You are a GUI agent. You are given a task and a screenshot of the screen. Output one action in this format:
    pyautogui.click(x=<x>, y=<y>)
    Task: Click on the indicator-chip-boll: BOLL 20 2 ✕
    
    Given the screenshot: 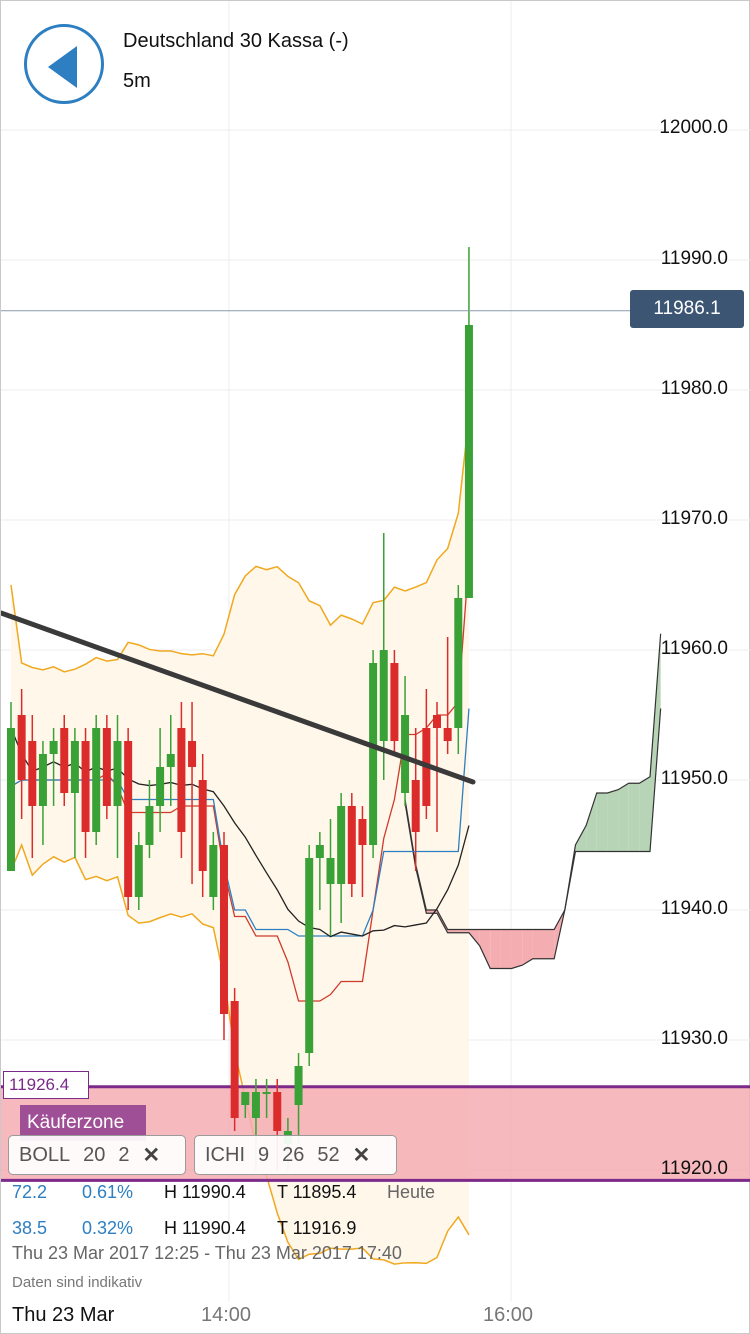 What is the action you would take?
    pyautogui.click(x=97, y=1155)
    